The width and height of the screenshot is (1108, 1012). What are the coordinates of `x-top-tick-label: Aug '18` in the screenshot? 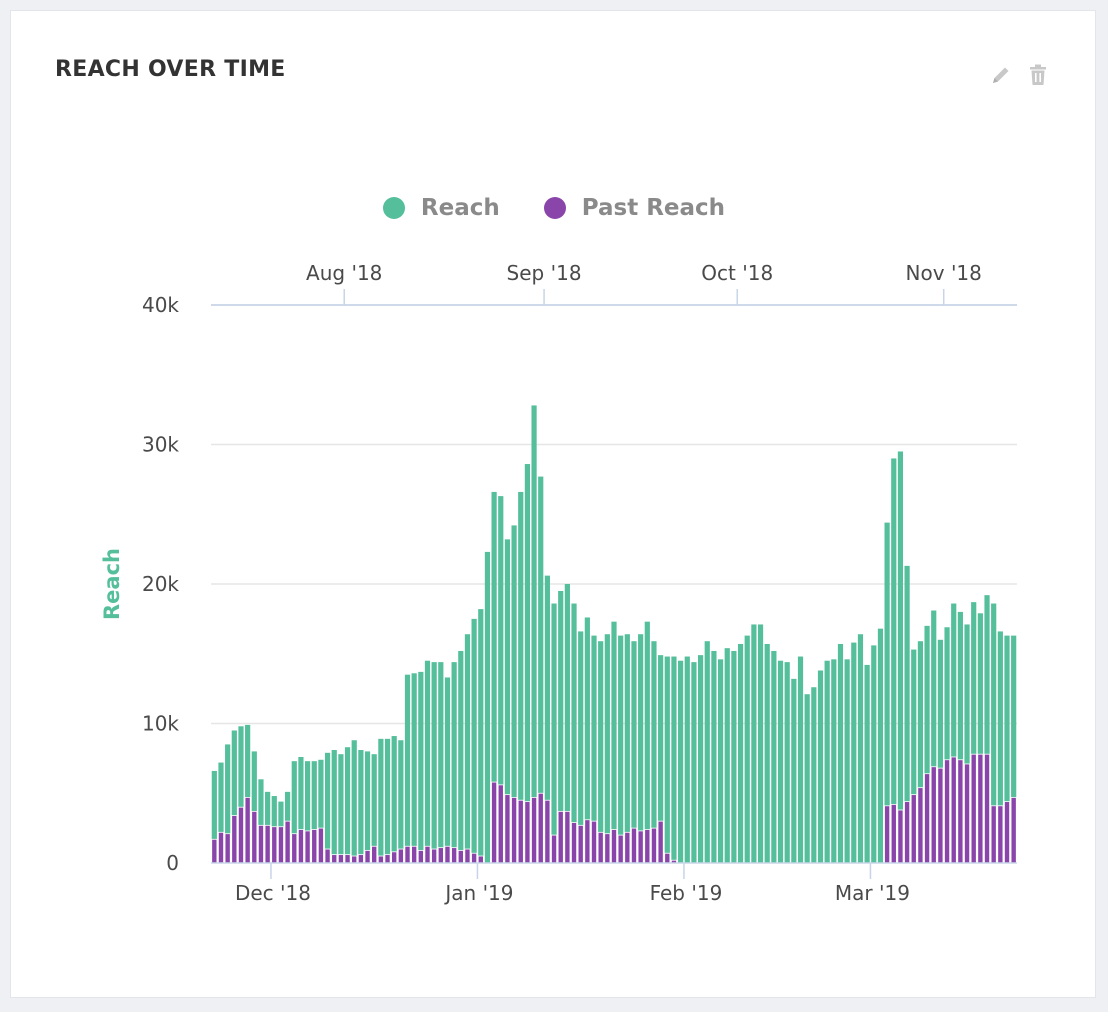 It's located at (344, 273).